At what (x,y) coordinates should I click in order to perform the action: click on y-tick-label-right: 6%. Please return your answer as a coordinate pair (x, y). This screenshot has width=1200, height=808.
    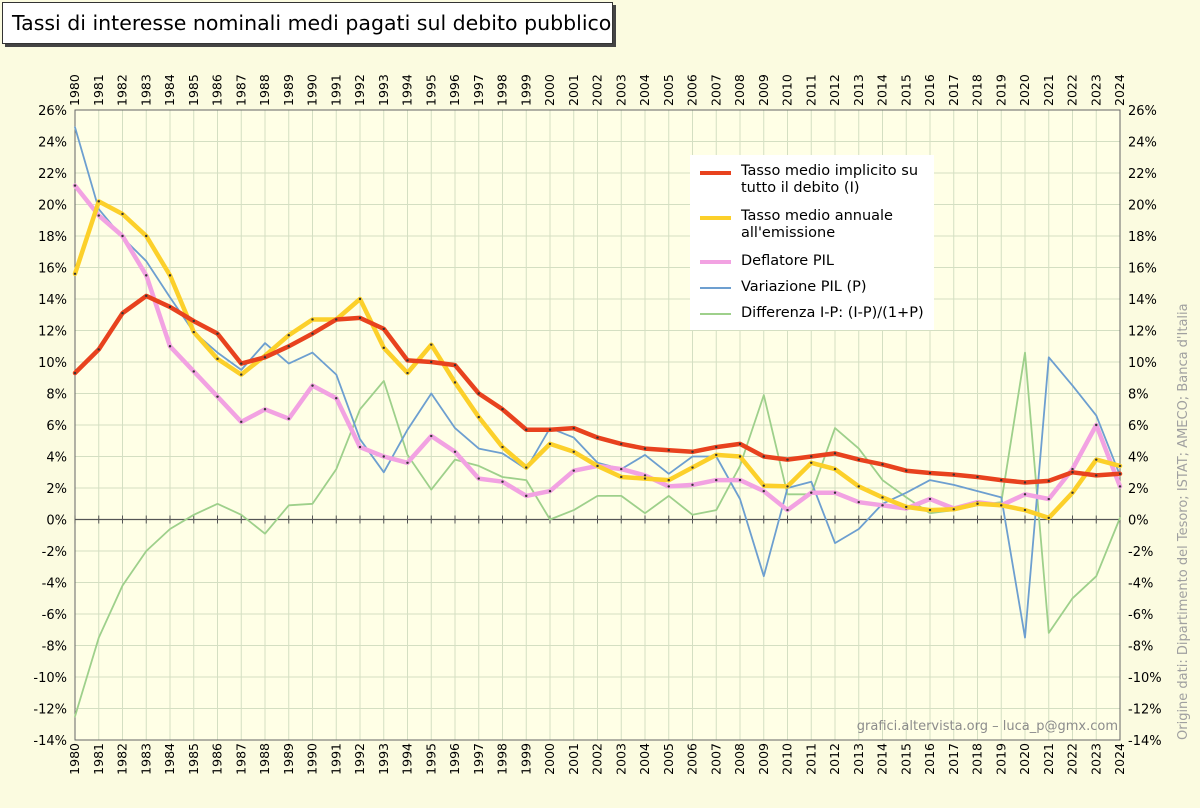
    Looking at the image, I should click on (1138, 426).